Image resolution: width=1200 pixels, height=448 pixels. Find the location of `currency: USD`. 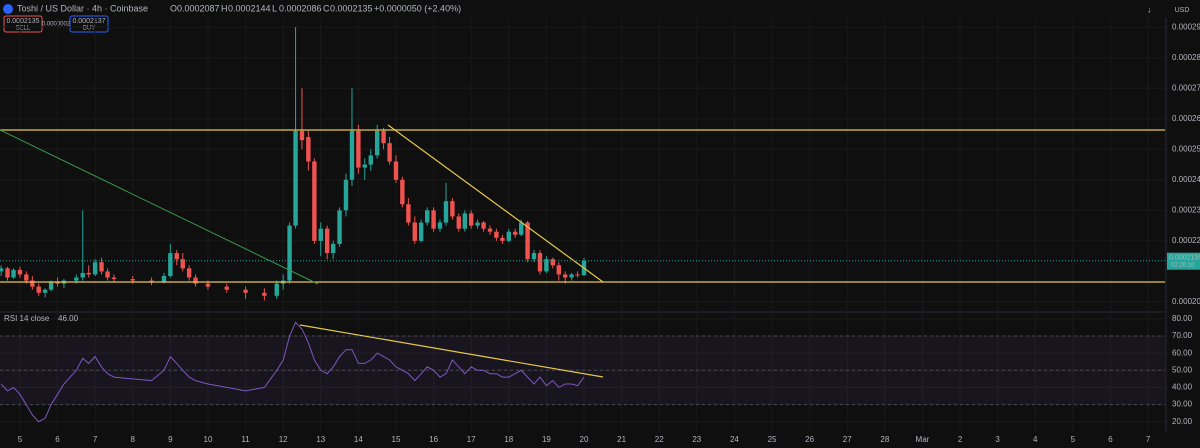

currency: USD is located at coordinates (1182, 10).